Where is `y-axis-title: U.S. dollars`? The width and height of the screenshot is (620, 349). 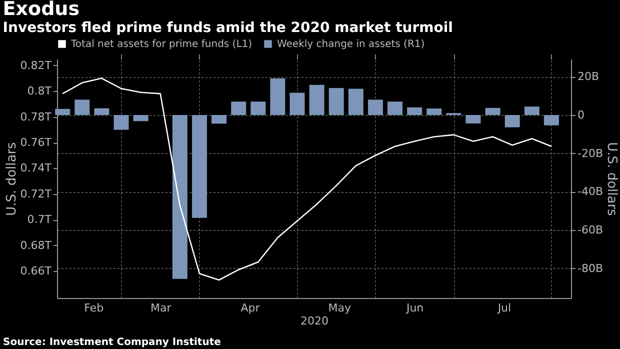 y-axis-title: U.S. dollars is located at coordinates (12, 179).